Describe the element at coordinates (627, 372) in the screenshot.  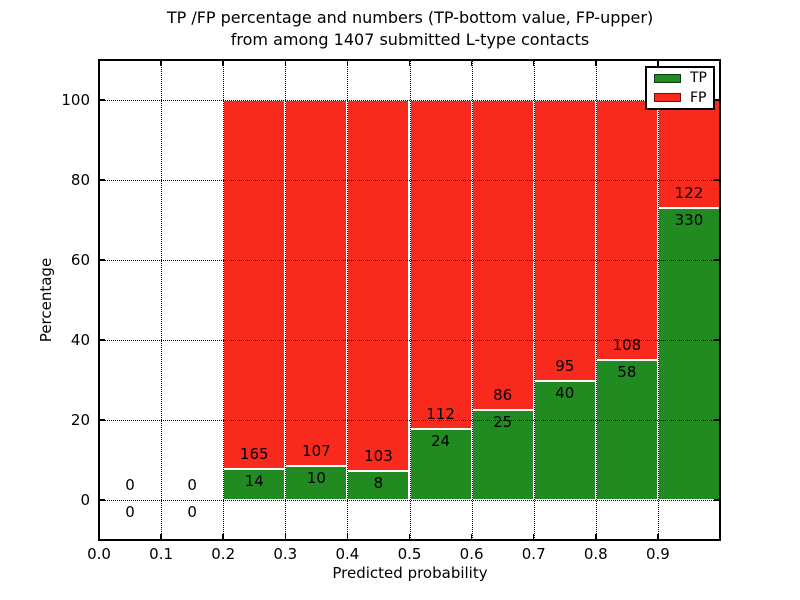
I see `bar-label-tp: 58` at that location.